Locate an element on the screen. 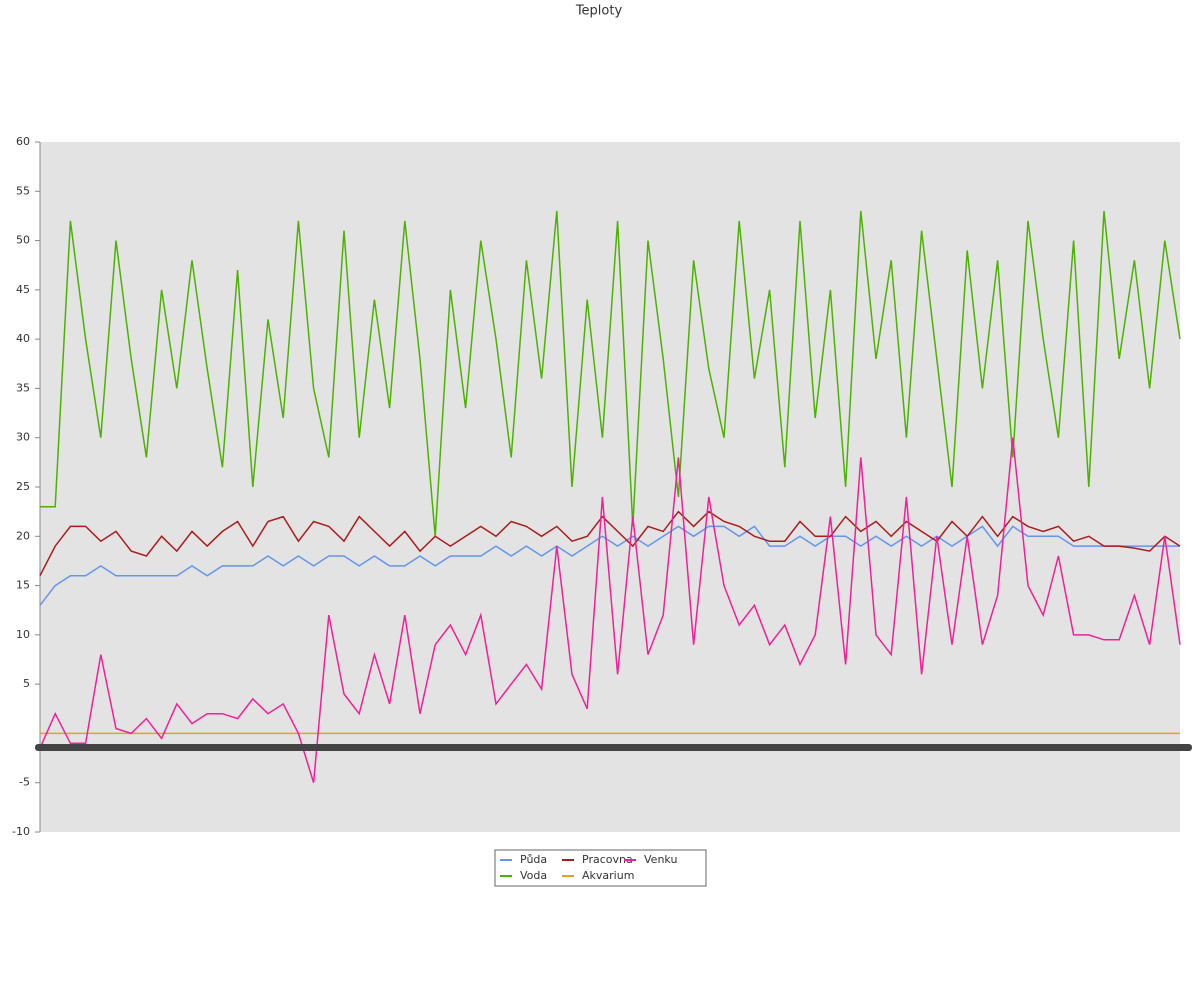 The image size is (1200, 1004). y-tick-label: 5 is located at coordinates (26, 683).